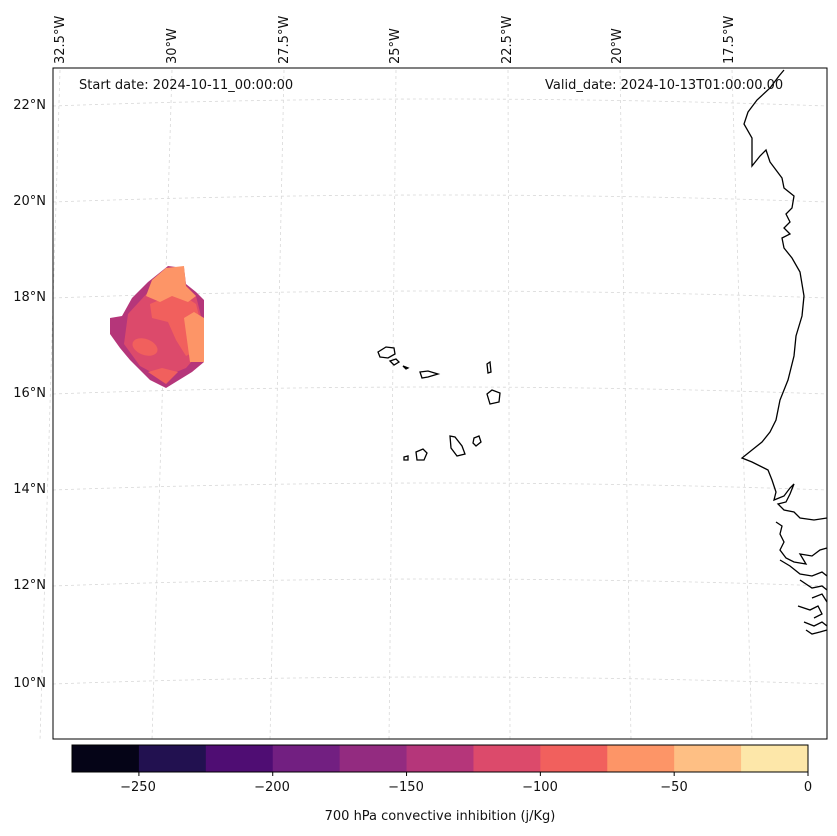 This screenshot has width=837, height=836. What do you see at coordinates (457, 446) in the screenshot?
I see `island-santiago` at bounding box center [457, 446].